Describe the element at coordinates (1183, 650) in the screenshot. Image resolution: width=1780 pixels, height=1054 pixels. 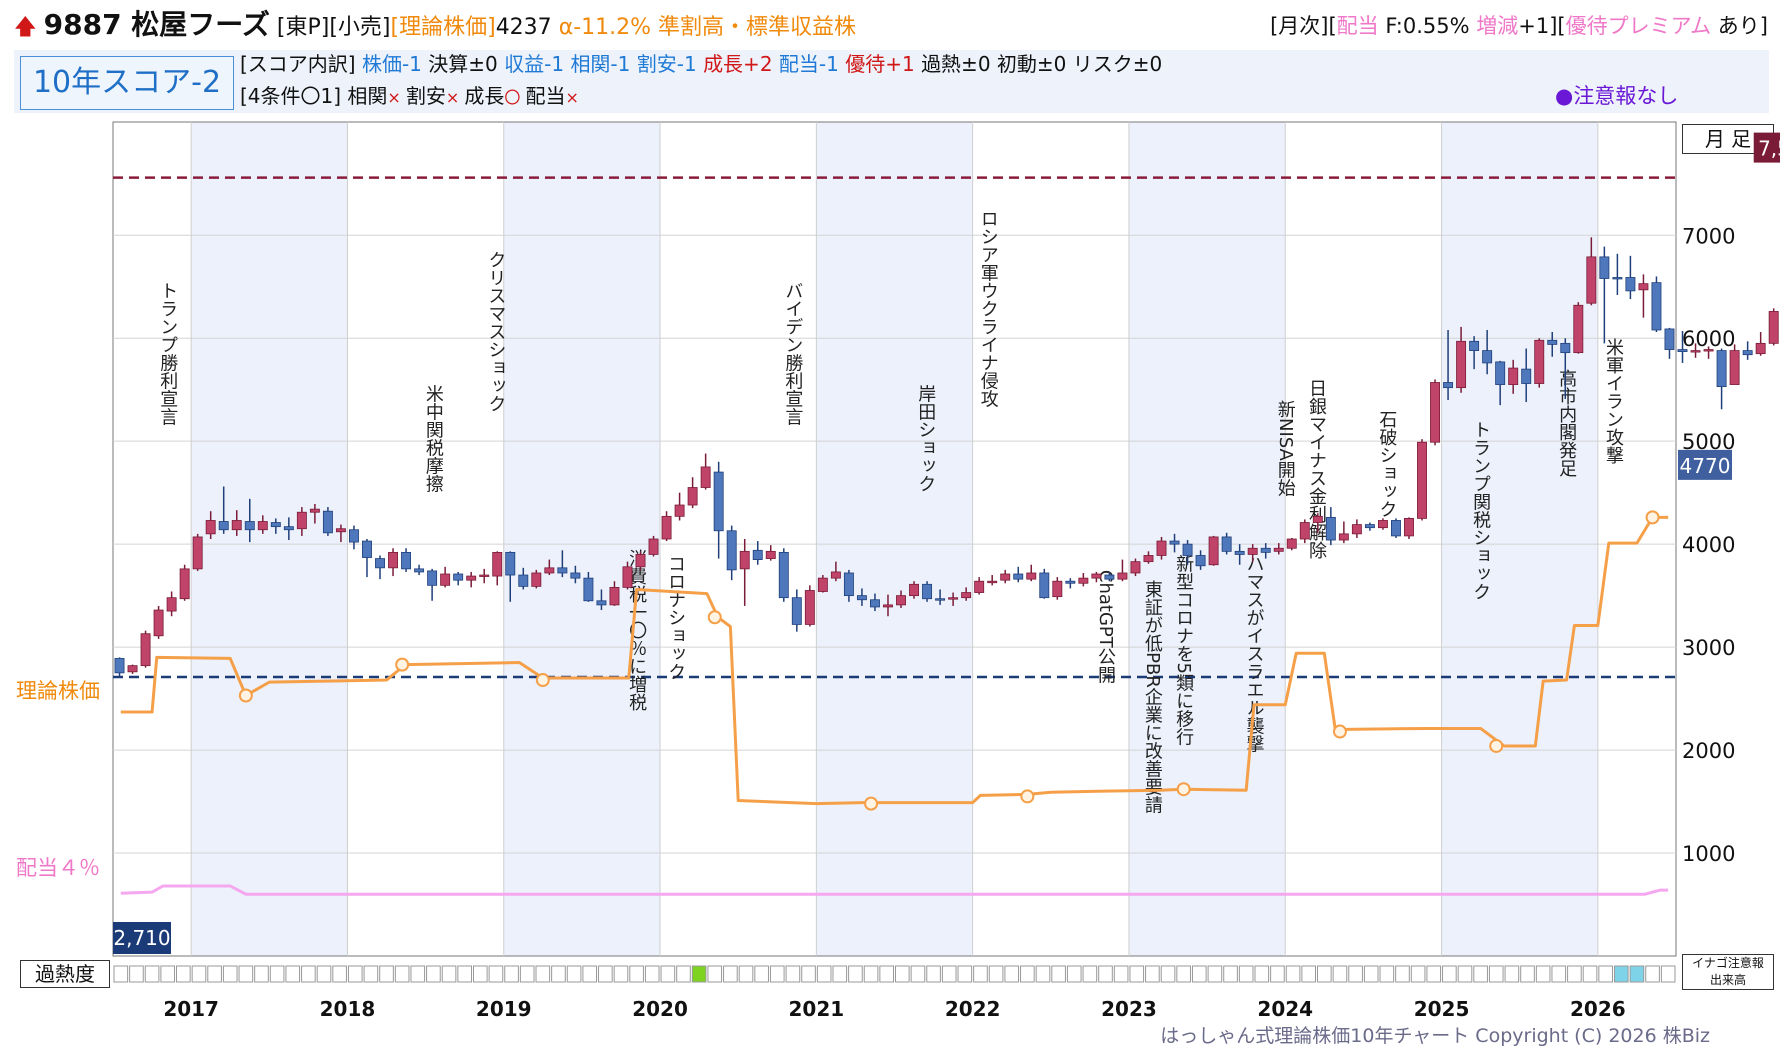
I see `event-annotation: 新型コロナを5類に移行` at that location.